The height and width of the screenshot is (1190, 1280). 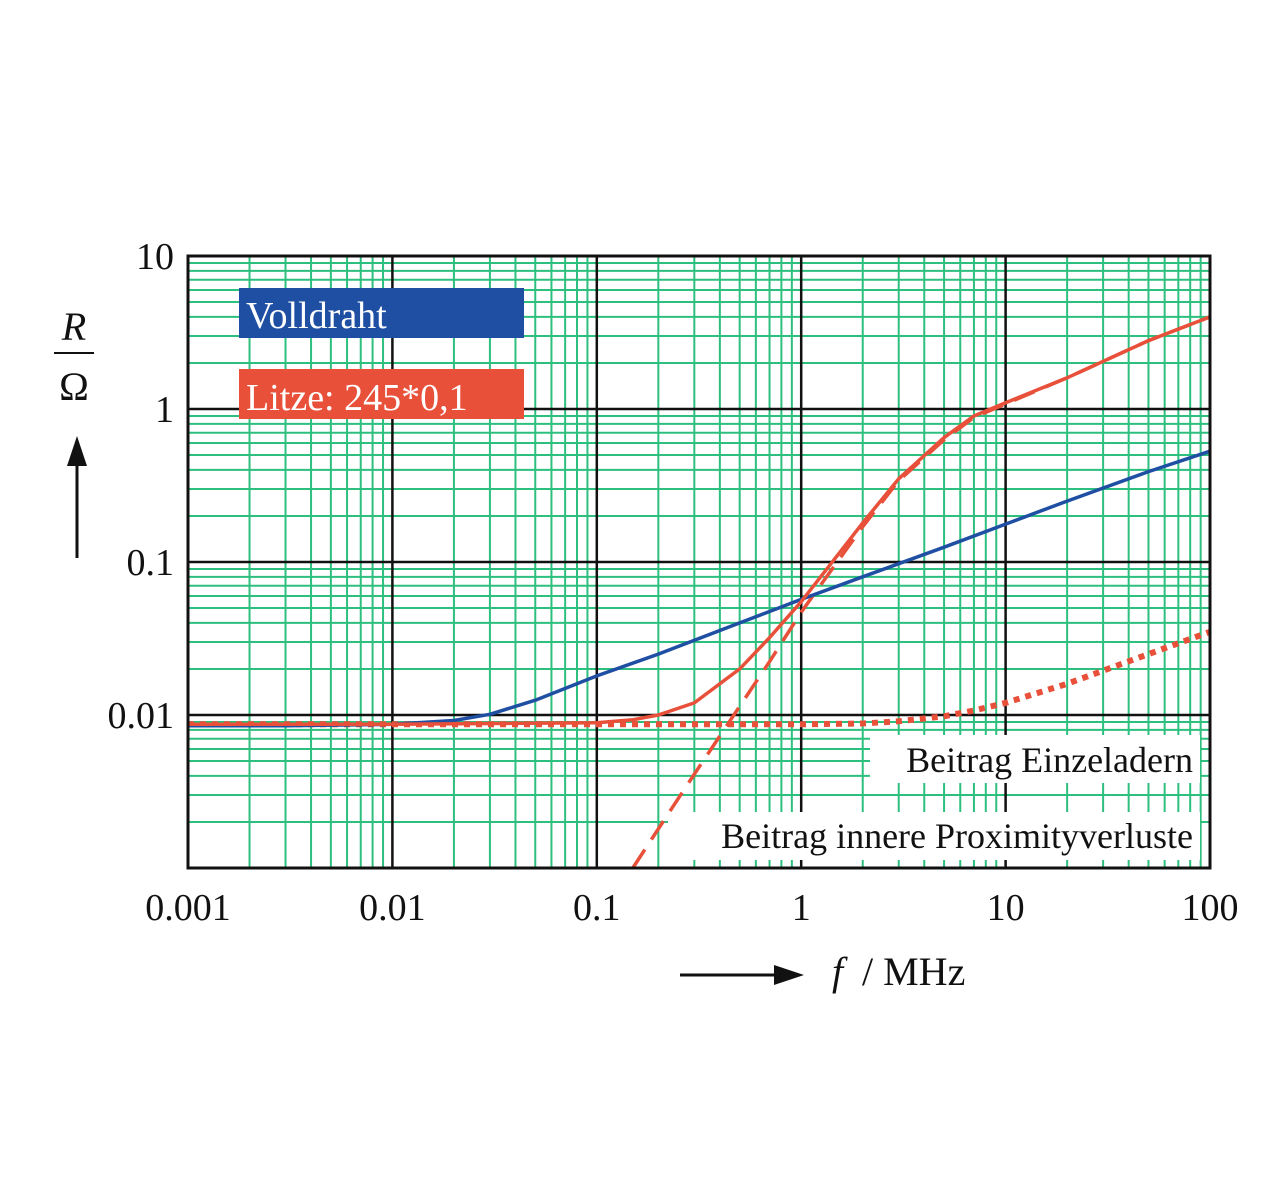 What do you see at coordinates (1210, 908) in the screenshot?
I see `x-tick-label: 100` at bounding box center [1210, 908].